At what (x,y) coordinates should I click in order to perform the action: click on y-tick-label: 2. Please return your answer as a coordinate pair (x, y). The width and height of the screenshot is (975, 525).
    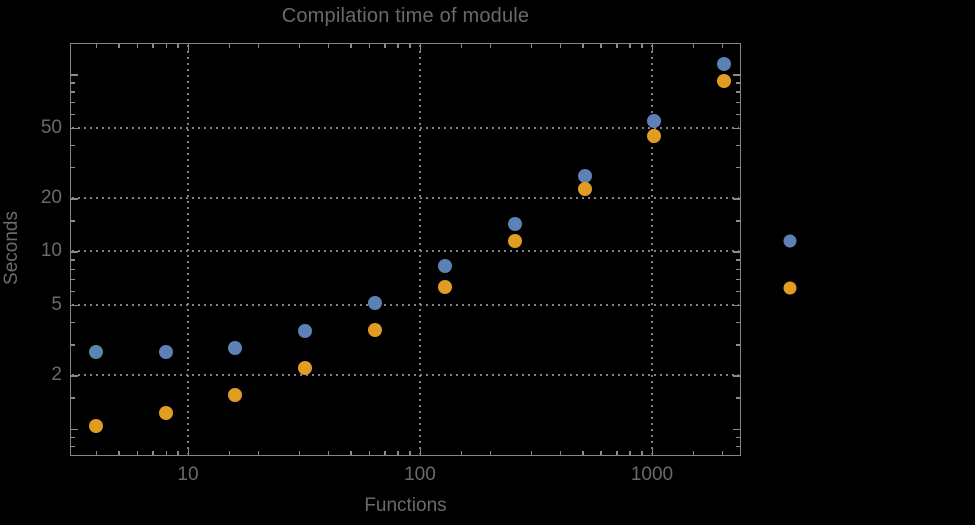
    Looking at the image, I should click on (56, 375).